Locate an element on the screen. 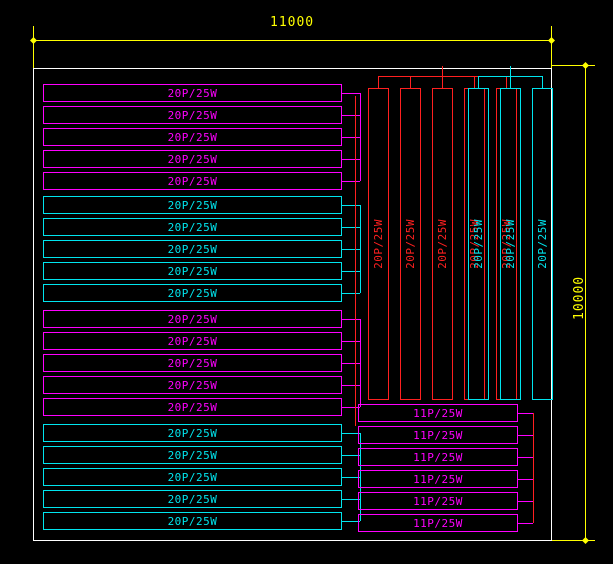 The height and width of the screenshot is (564, 613). dimension-ext-right is located at coordinates (551, 47).